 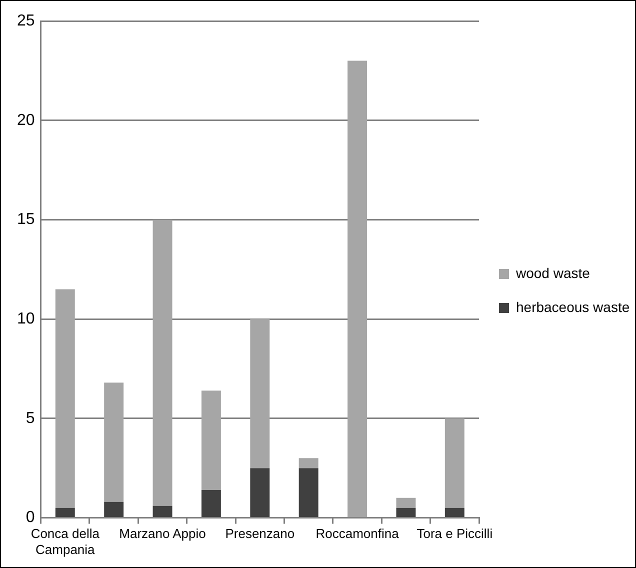 What do you see at coordinates (358, 534) in the screenshot?
I see `x-tick-label: Roccamonfina` at bounding box center [358, 534].